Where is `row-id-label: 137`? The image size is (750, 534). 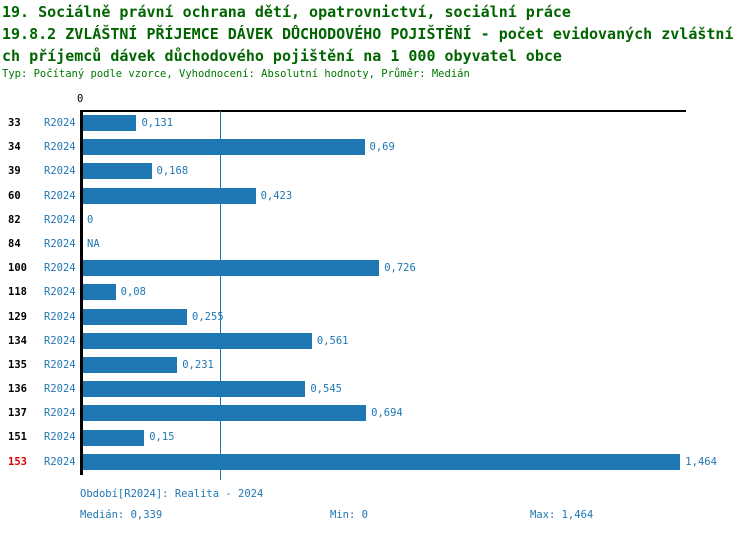 row-id-label: 137 is located at coordinates (17, 413).